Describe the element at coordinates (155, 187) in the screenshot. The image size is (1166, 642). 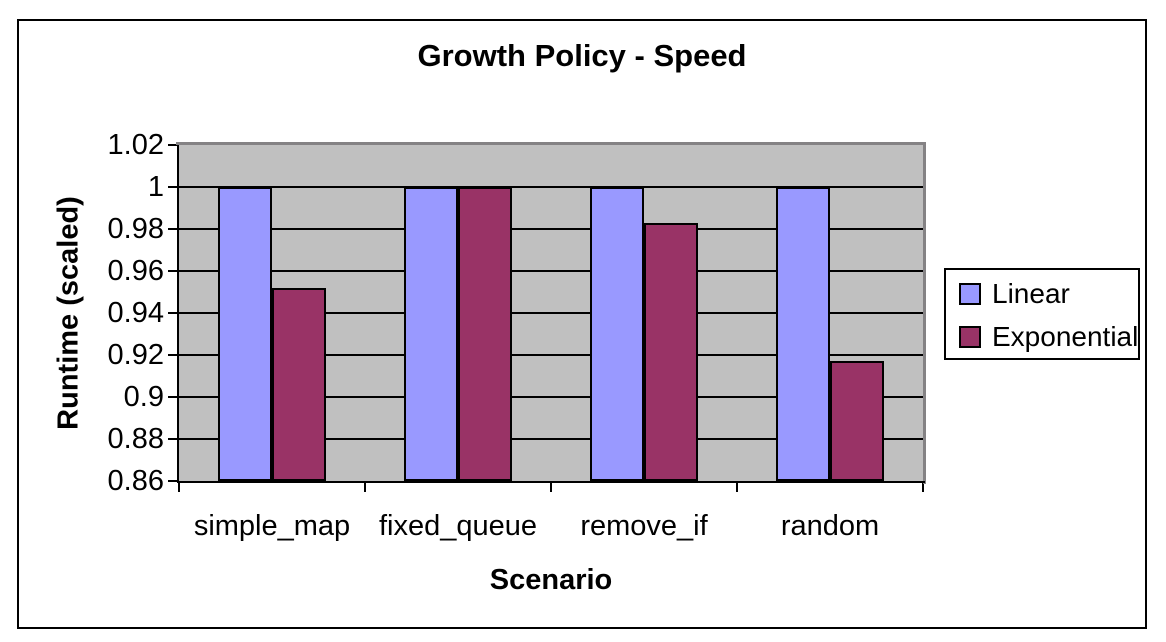
I see `y-axis-tick-label: 1` at that location.